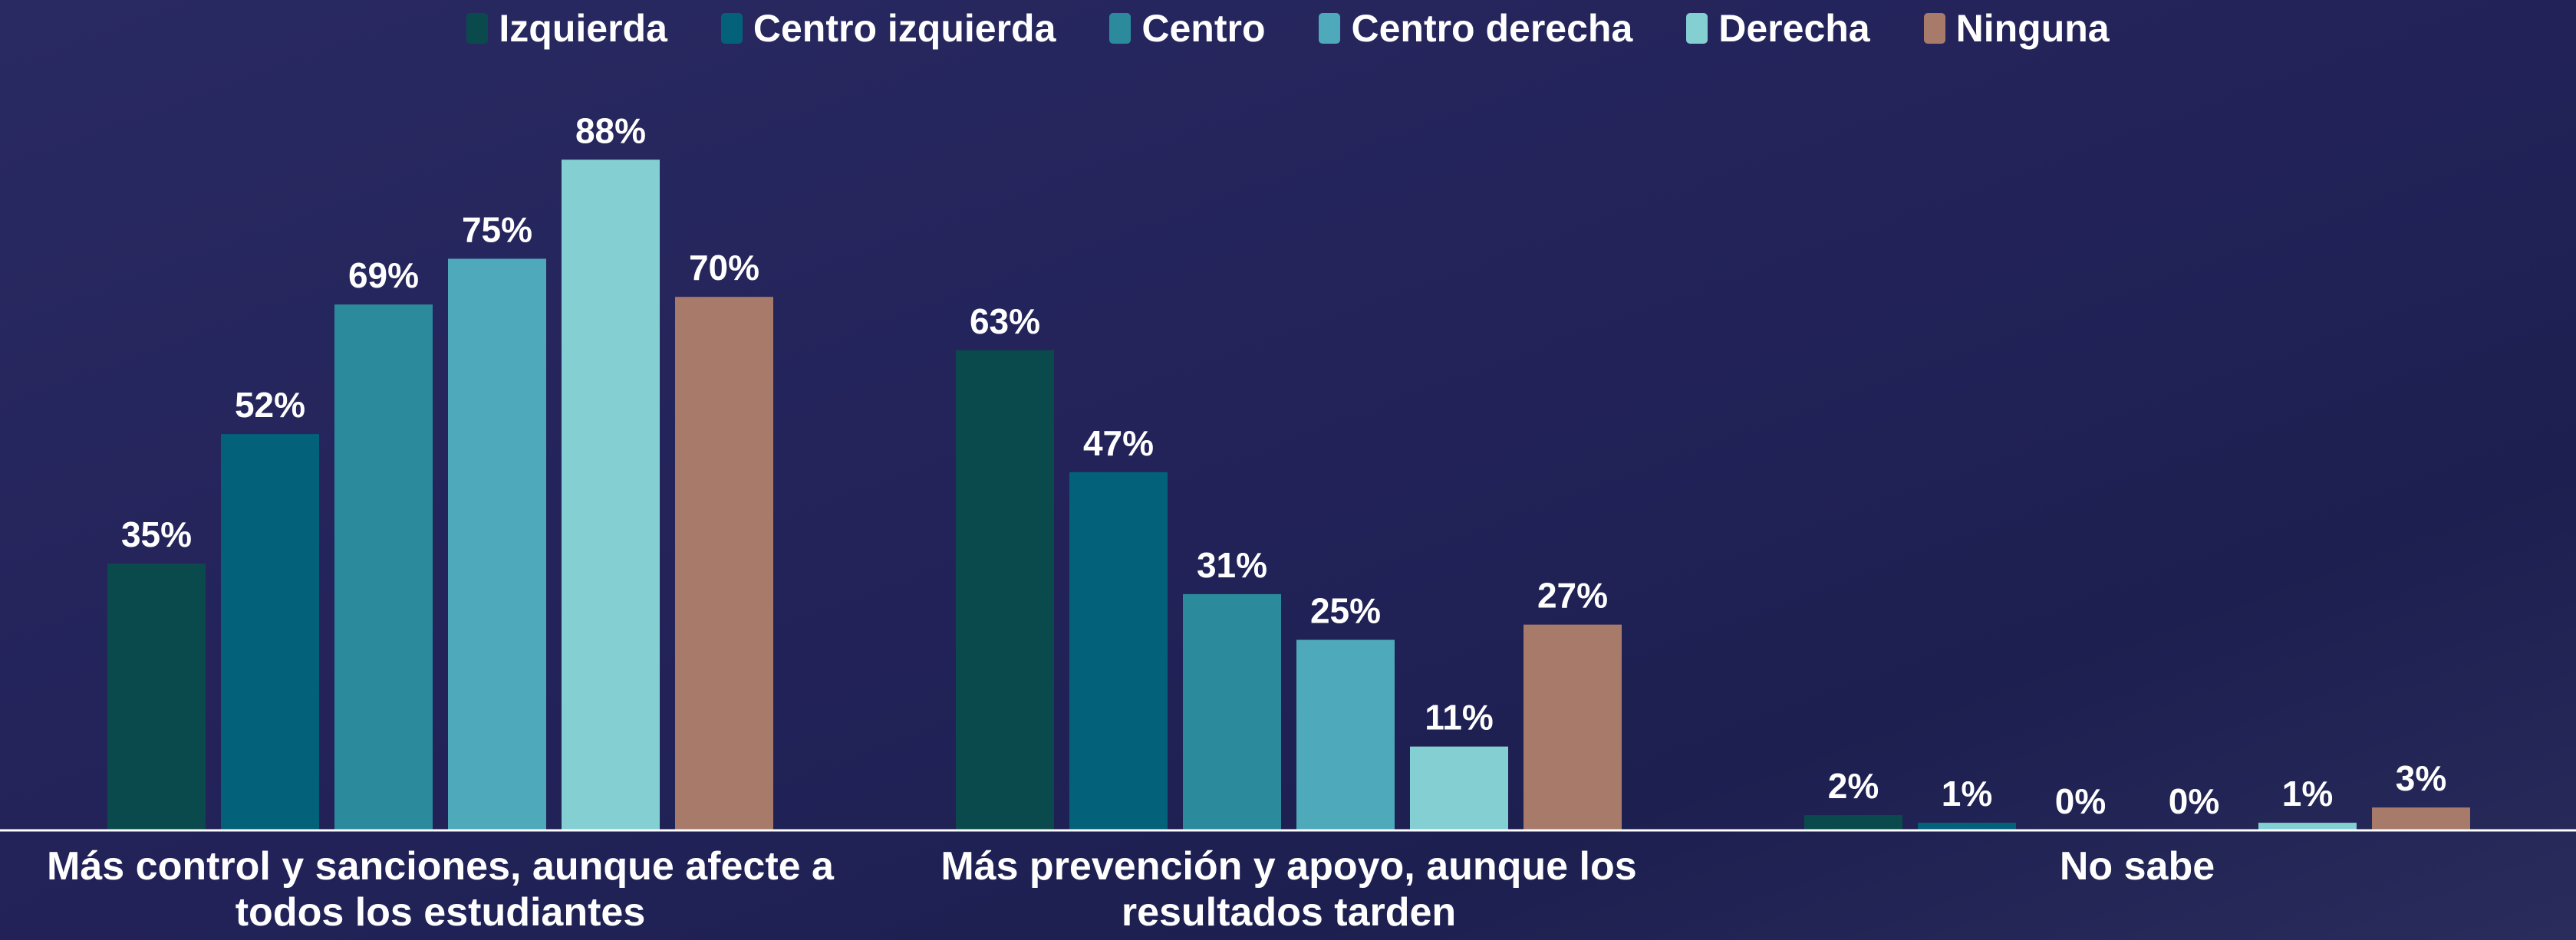 Image resolution: width=2576 pixels, height=940 pixels. What do you see at coordinates (1853, 786) in the screenshot?
I see `value-label: 2%` at bounding box center [1853, 786].